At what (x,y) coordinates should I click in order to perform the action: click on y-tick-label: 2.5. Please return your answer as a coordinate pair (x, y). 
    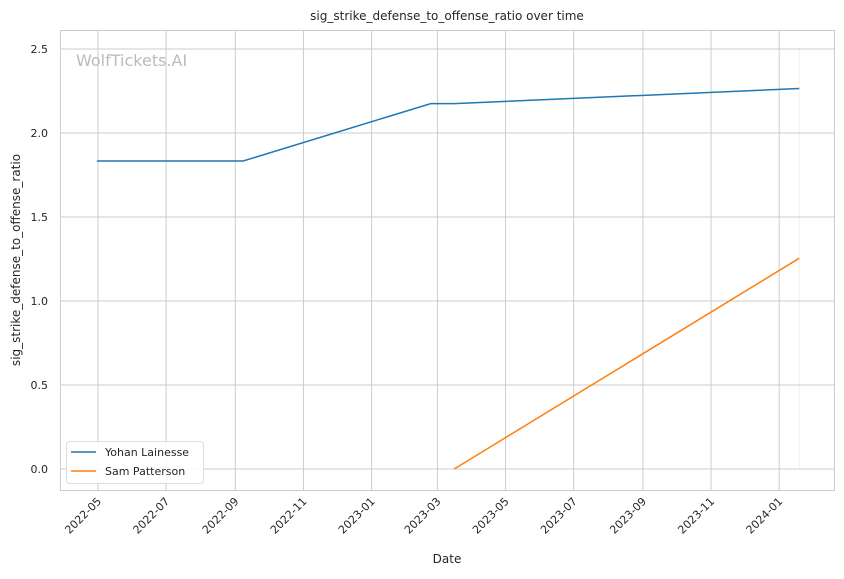
    Looking at the image, I should click on (40, 49).